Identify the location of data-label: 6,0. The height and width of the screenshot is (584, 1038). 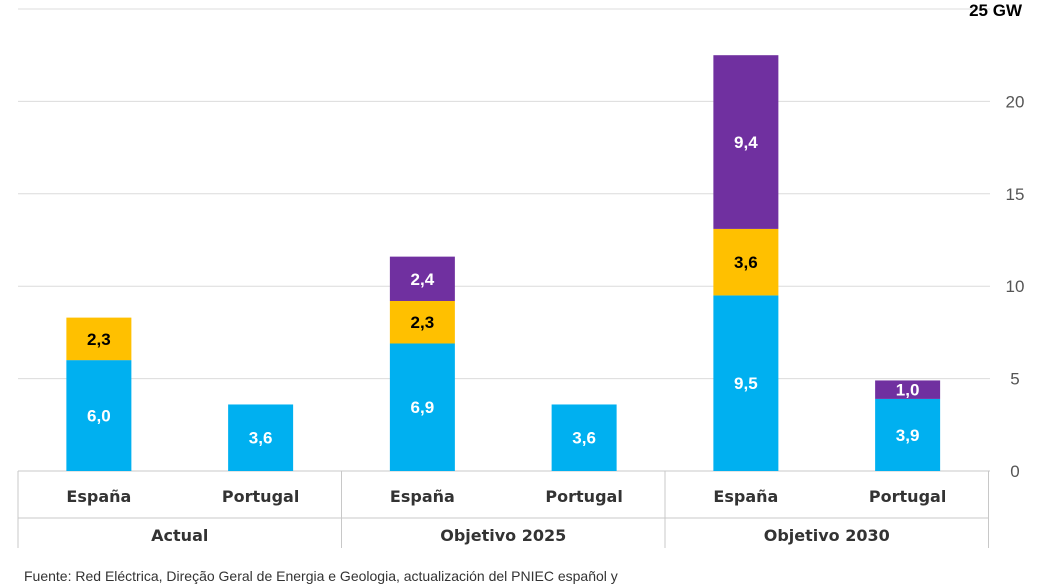
(99, 416).